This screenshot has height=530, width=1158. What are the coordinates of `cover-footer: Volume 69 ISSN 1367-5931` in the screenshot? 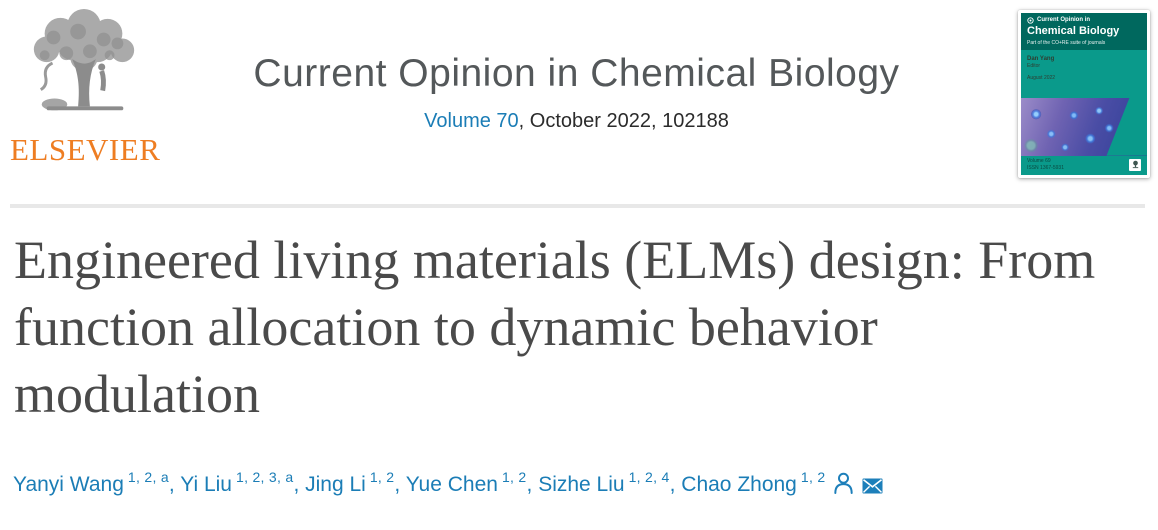 It's located at (1084, 165).